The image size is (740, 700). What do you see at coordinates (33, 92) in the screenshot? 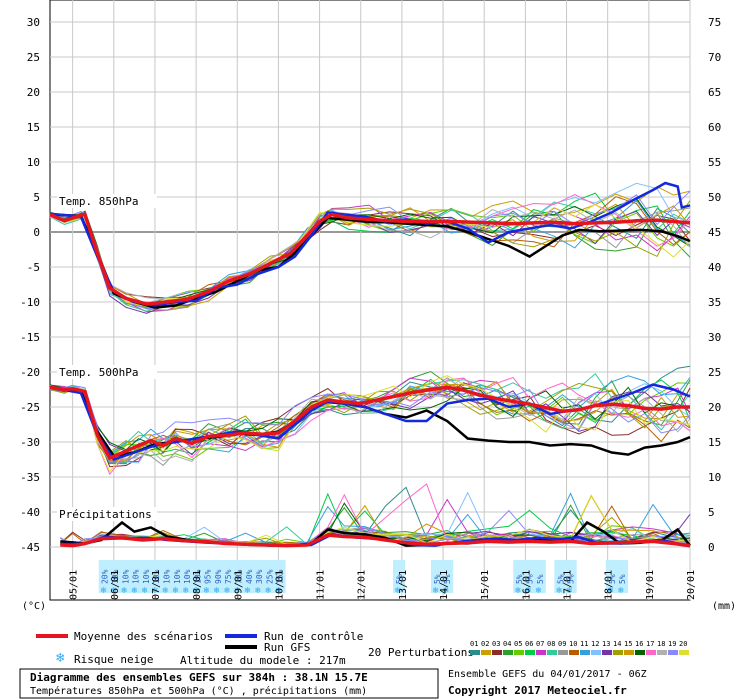
I see `left-tick-label: 20` at bounding box center [33, 92].